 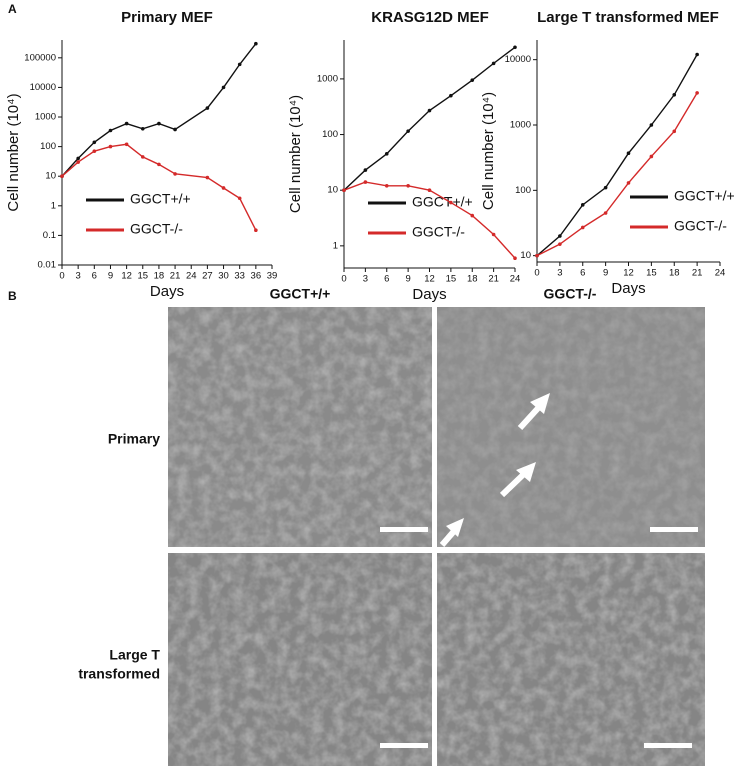 I want to click on arrows, so click(x=494, y=470).